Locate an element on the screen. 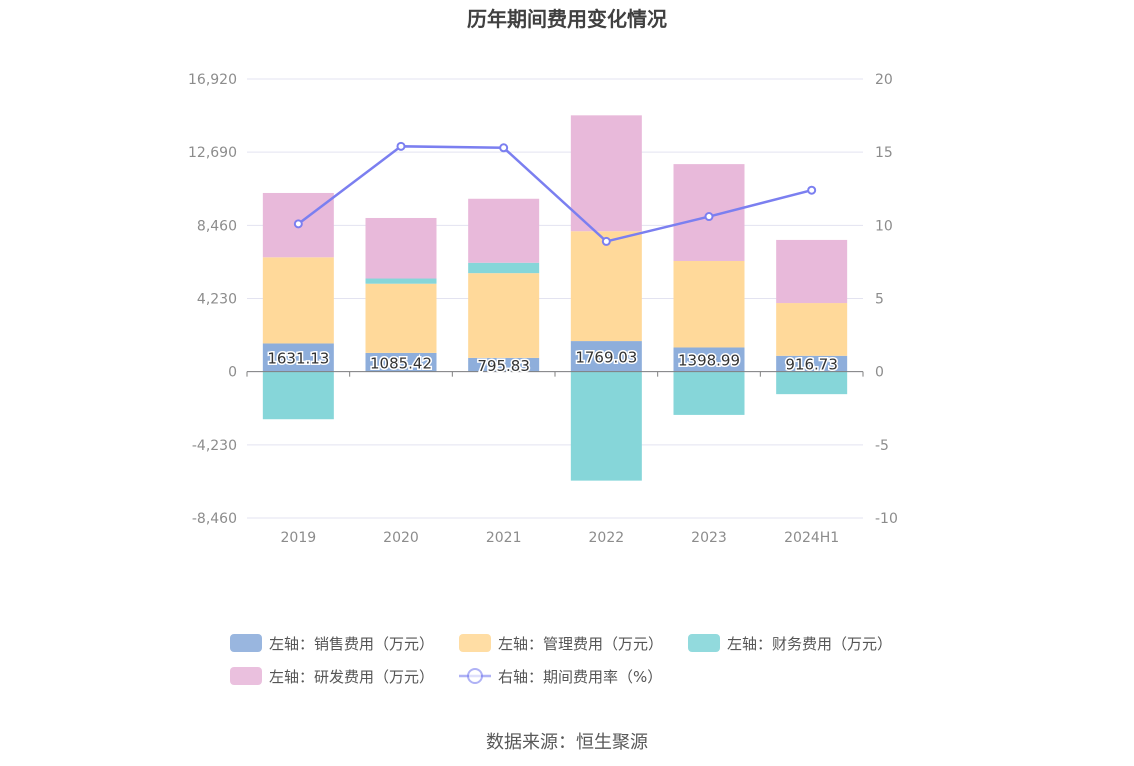 Image resolution: width=1134 pixels, height=766 pixels. left-tick-label: 12,690 is located at coordinates (212, 153).